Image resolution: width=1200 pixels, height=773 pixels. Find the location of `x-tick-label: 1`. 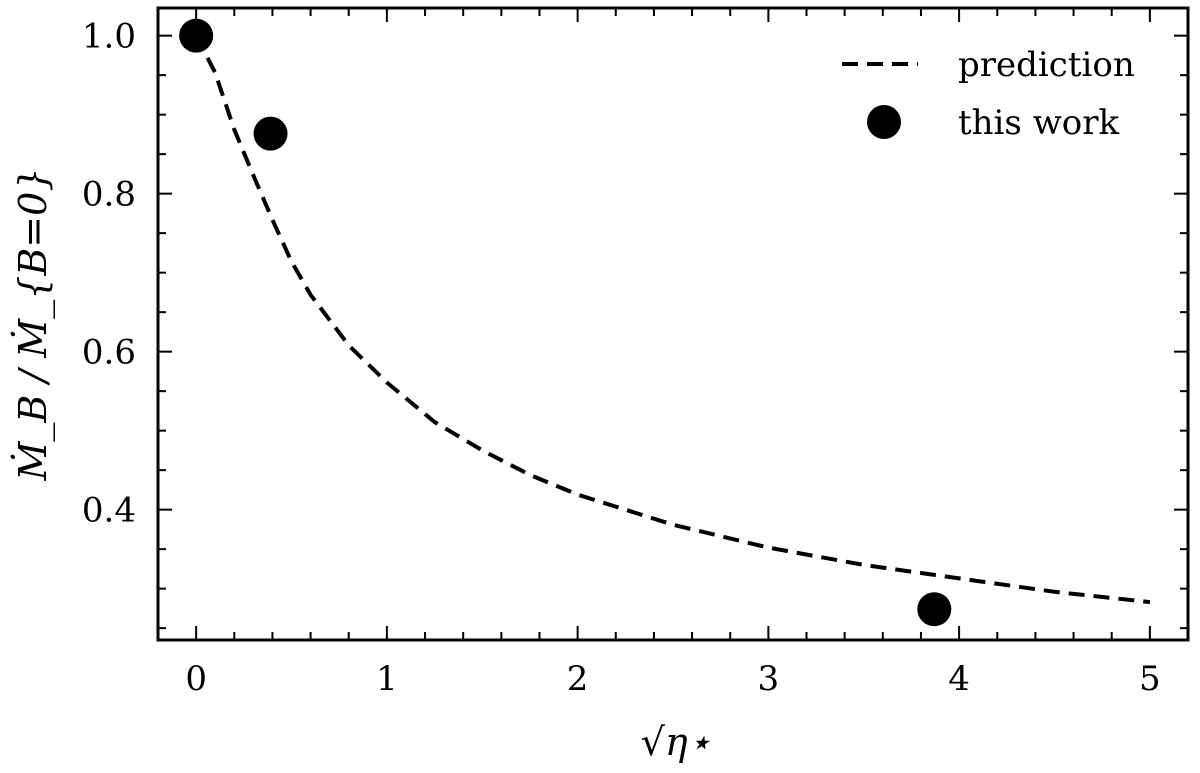

x-tick-label: 1 is located at coordinates (387, 679).